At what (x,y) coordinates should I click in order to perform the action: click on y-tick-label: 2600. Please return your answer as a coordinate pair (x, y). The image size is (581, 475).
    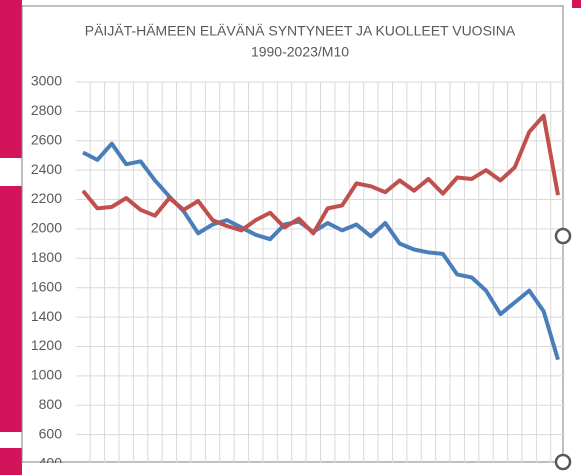
    Looking at the image, I should click on (46, 139).